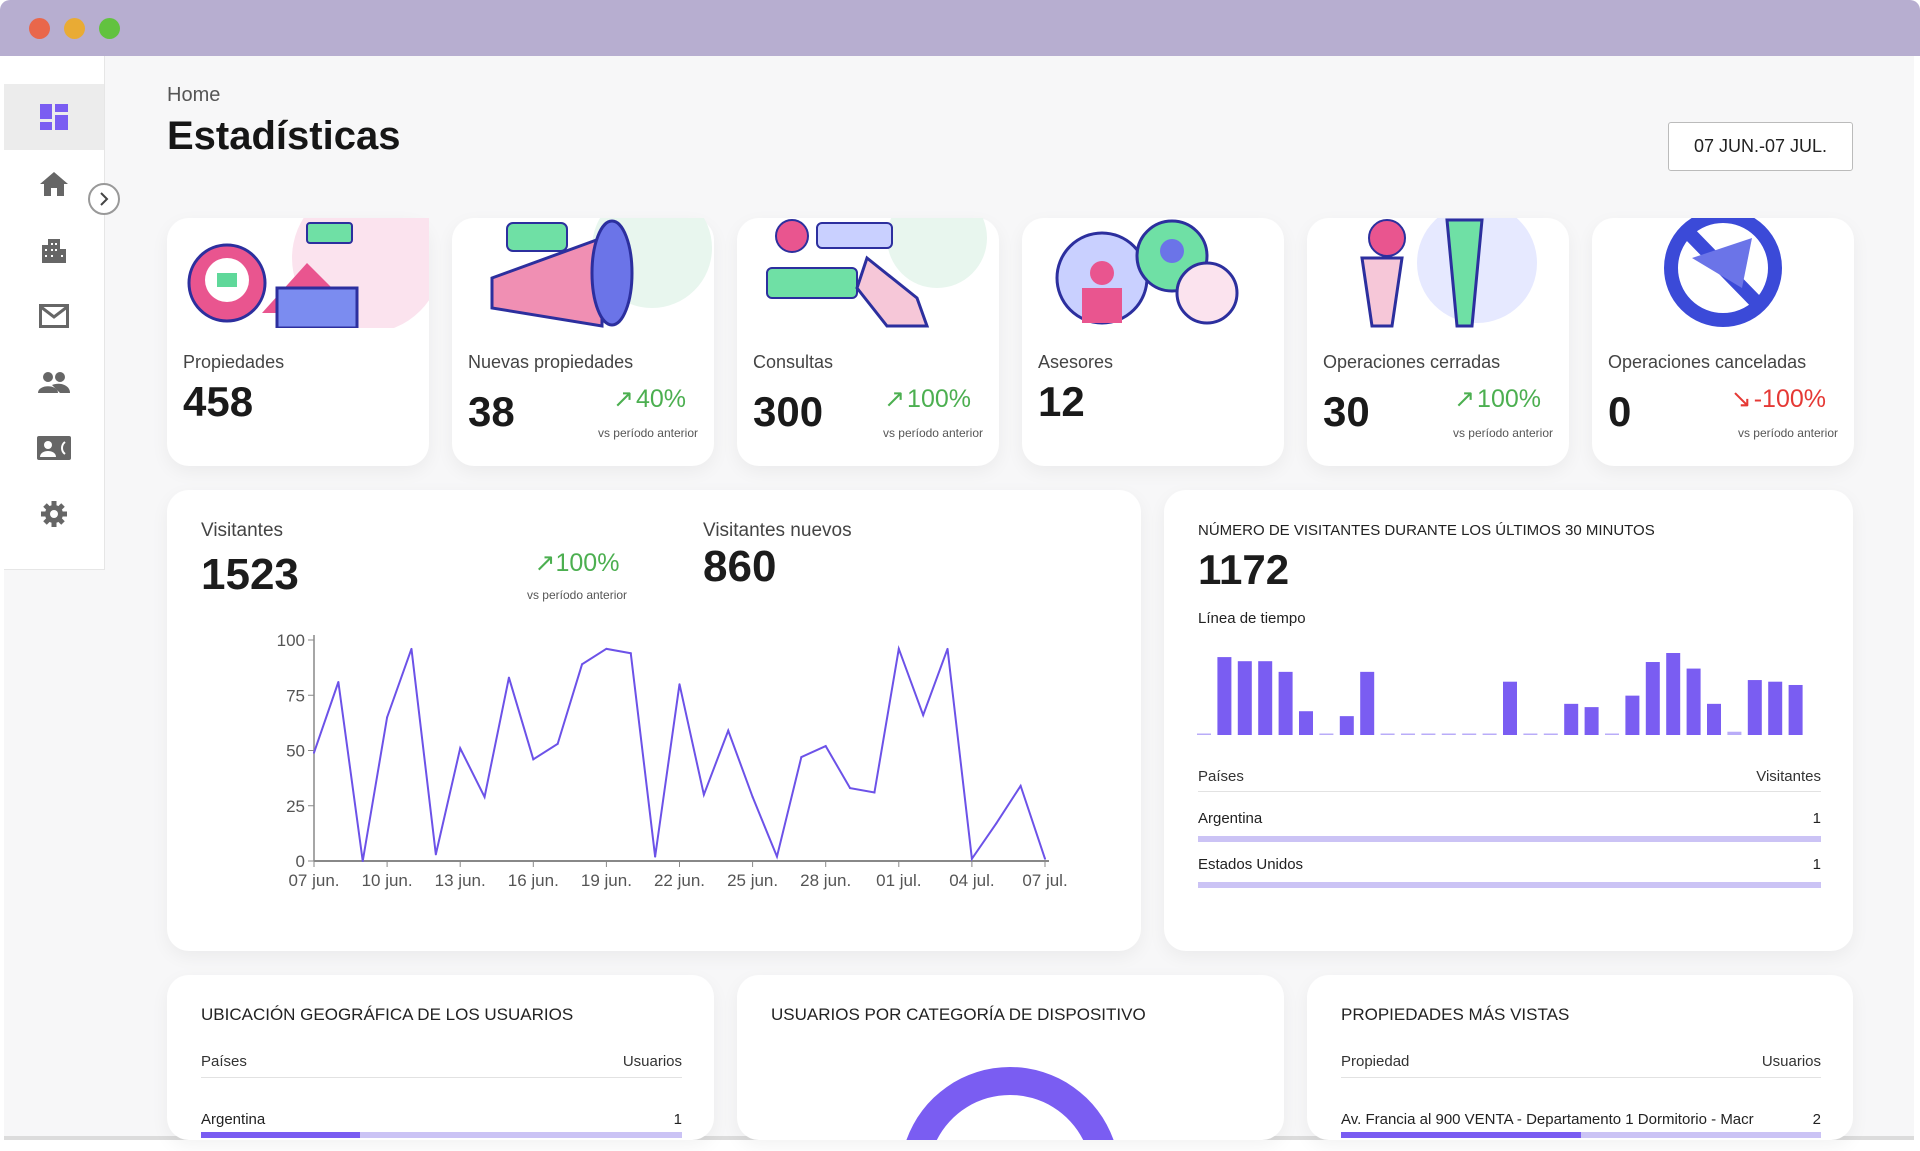 The image size is (1920, 1151). What do you see at coordinates (1230, 818) in the screenshot?
I see `country-name: Argentina` at bounding box center [1230, 818].